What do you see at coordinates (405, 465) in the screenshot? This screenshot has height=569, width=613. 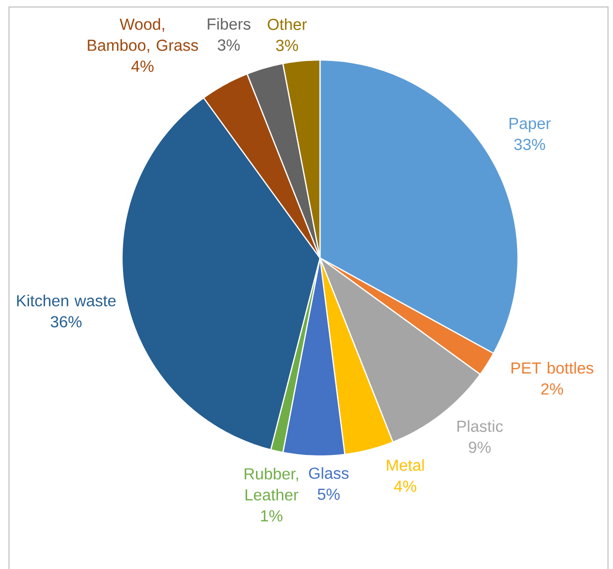 I see `slice-label: Metal` at bounding box center [405, 465].